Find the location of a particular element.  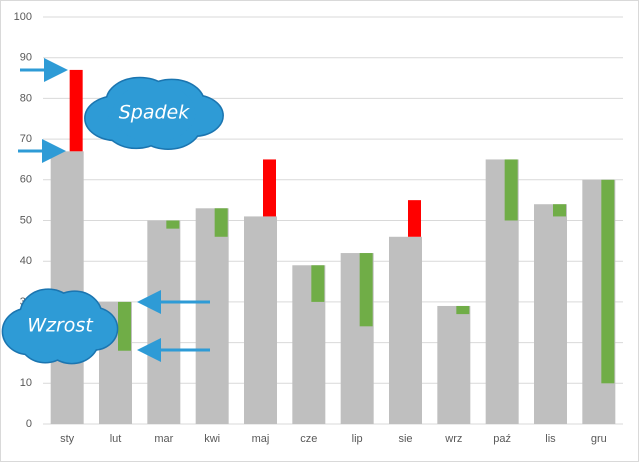

x-tick-label: sty is located at coordinates (67, 439).